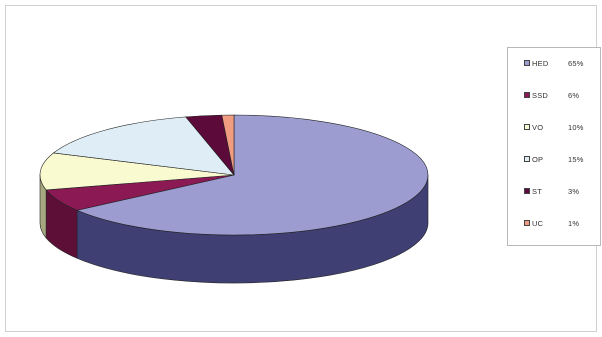 This screenshot has width=602, height=337. Describe the element at coordinates (538, 159) in the screenshot. I see `legend-label: OP` at that location.